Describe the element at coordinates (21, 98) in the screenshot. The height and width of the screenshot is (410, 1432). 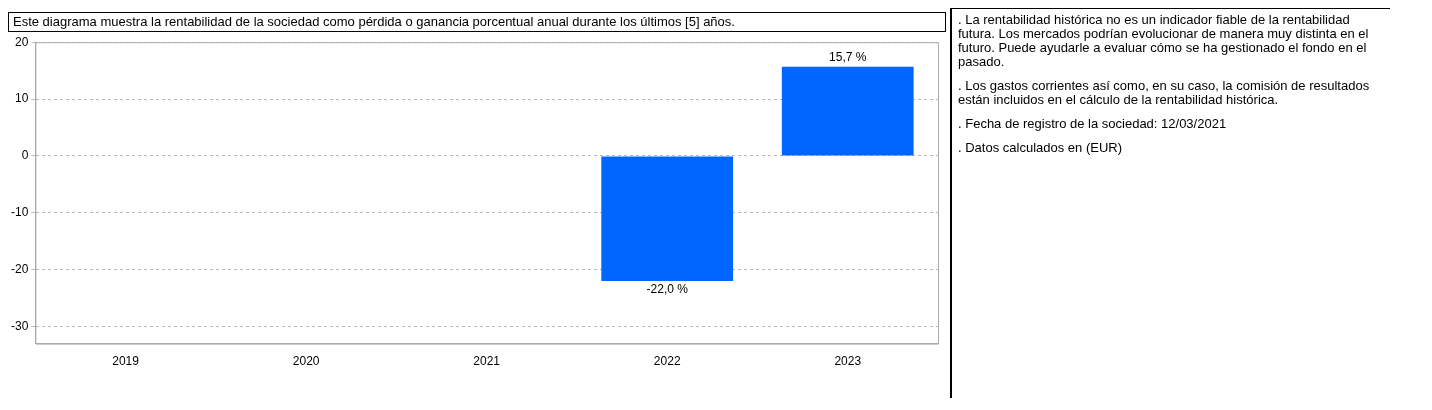
I see `y-tick-label: 10` at that location.